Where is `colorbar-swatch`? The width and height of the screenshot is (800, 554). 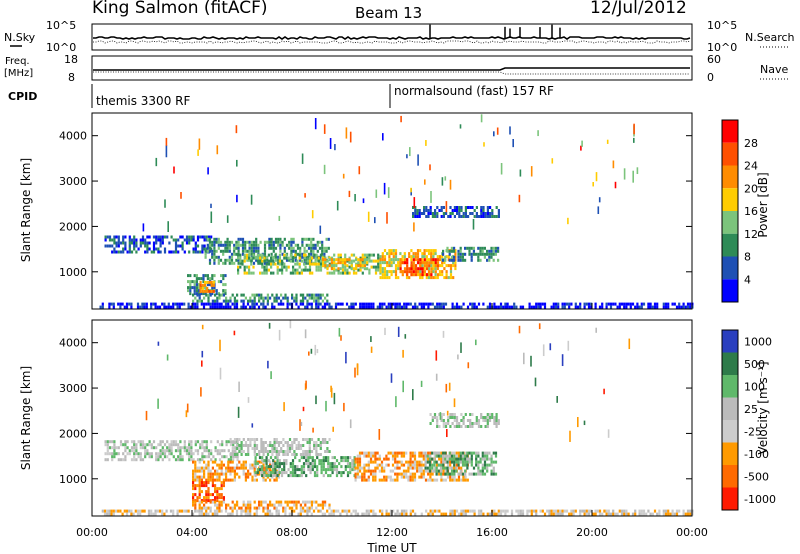 colorbar-swatch is located at coordinates (730, 341).